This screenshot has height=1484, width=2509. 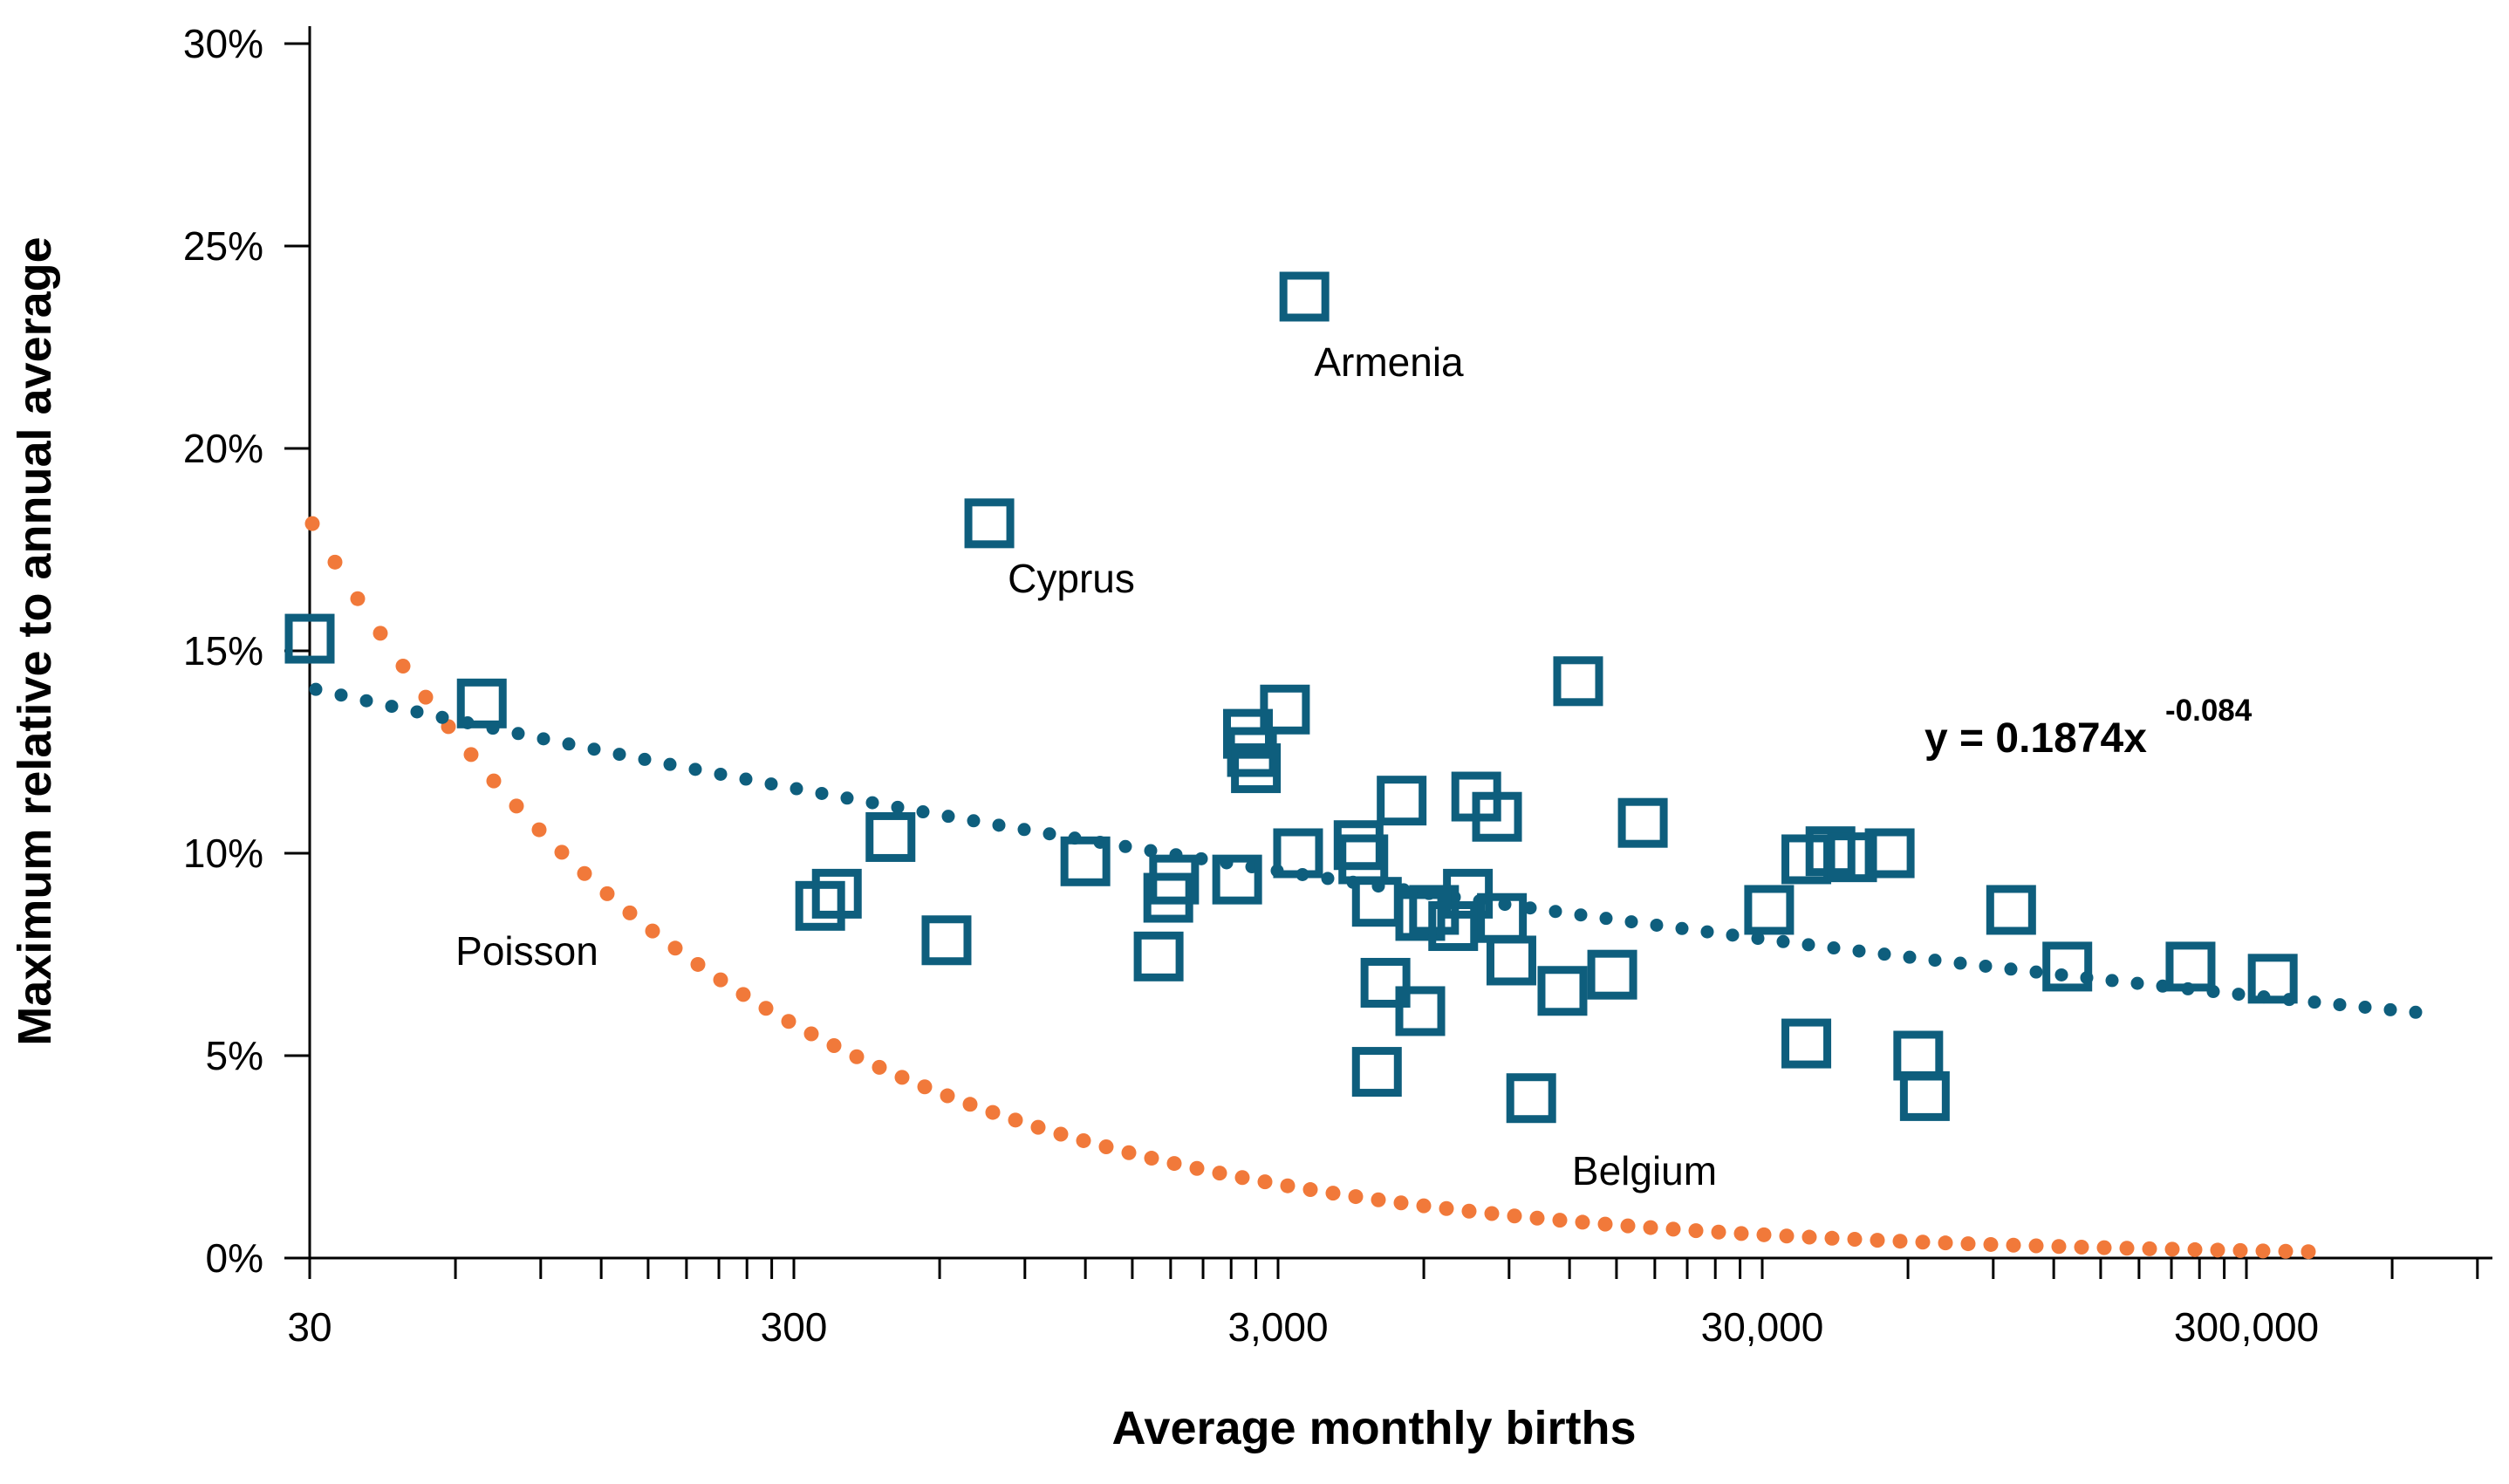 What do you see at coordinates (223, 246) in the screenshot?
I see `y-axis-tick-label: 25%` at bounding box center [223, 246].